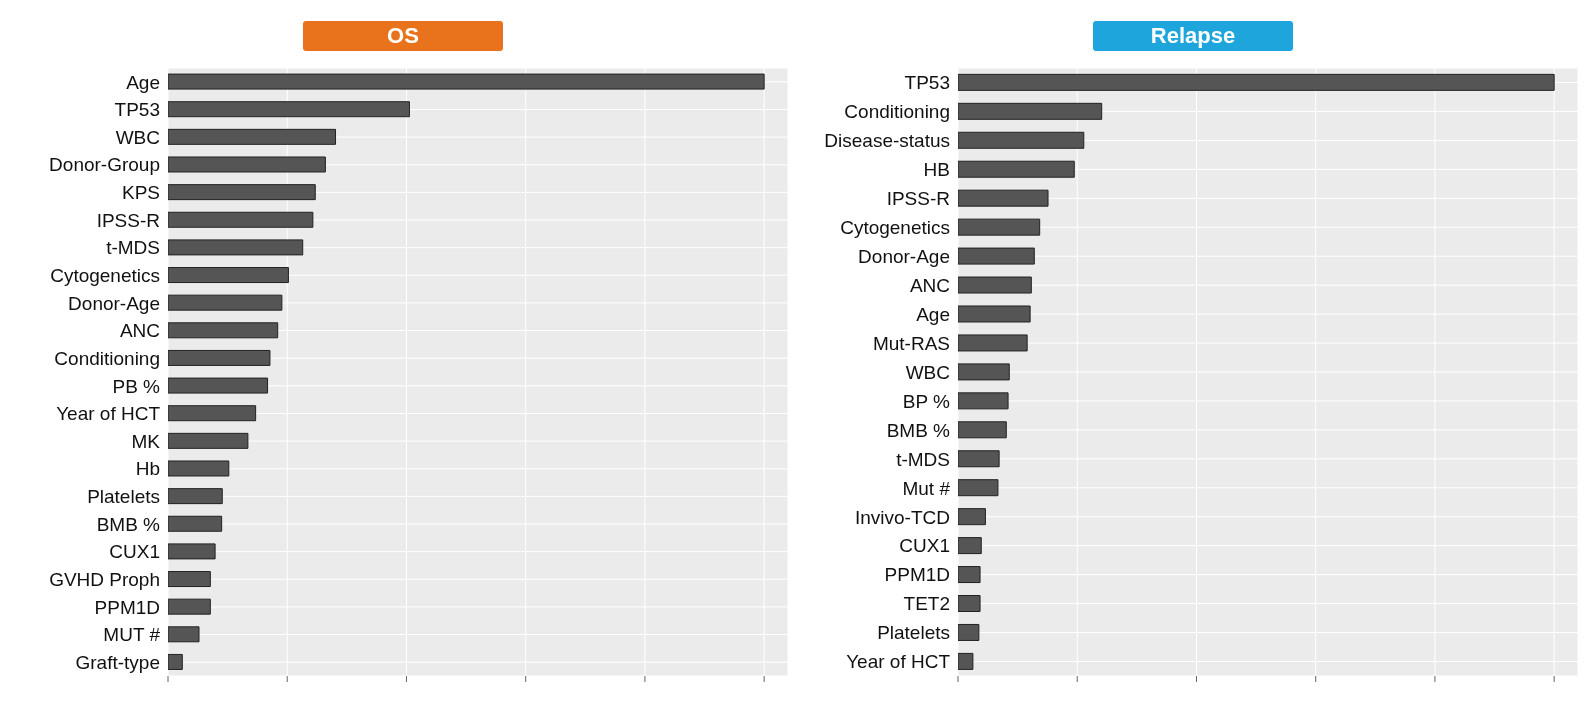 This screenshot has width=1596, height=702. What do you see at coordinates (132, 635) in the screenshot?
I see `y-tick-label: MUT #` at bounding box center [132, 635].